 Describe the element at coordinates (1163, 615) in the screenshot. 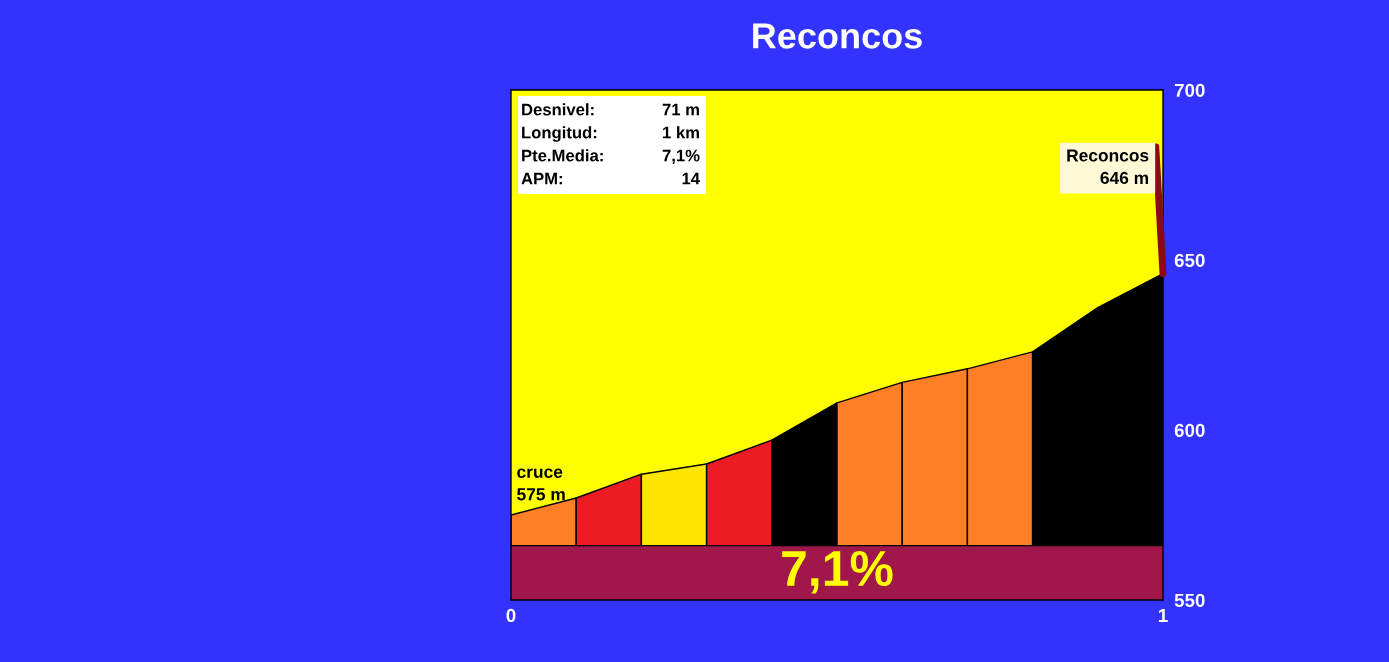

I see `x-tick-label: 1` at that location.